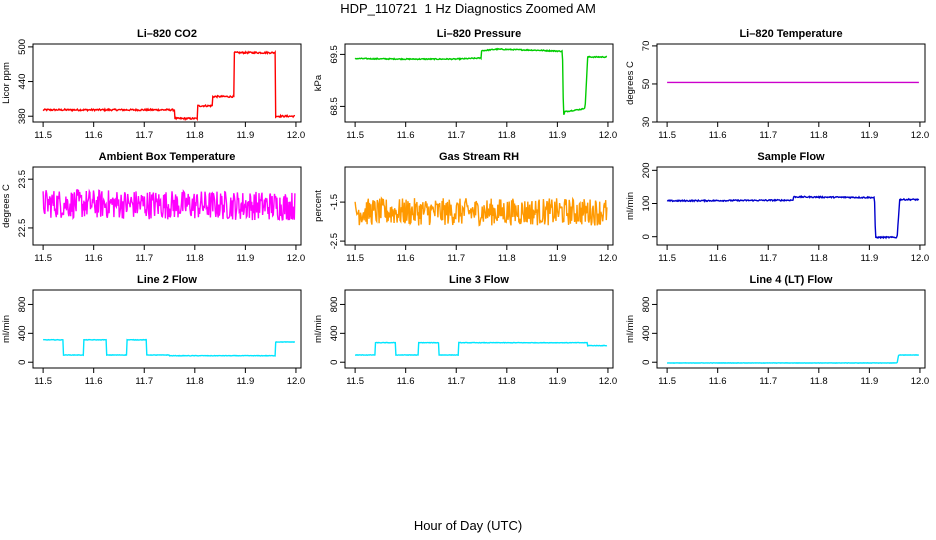 The image size is (936, 540). Describe the element at coordinates (334, 54) in the screenshot. I see `y-tick-label: 69.5` at that location.